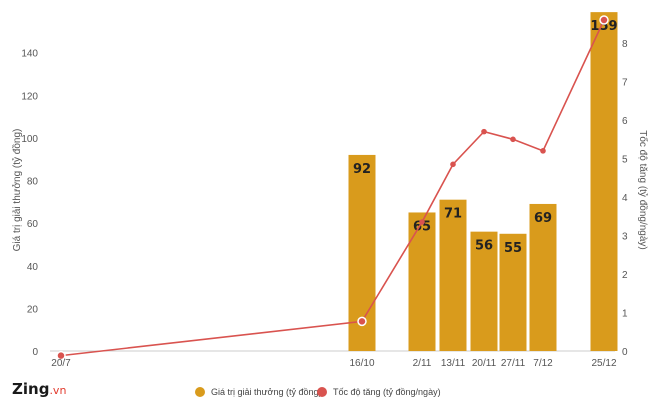 The height and width of the screenshot is (410, 650). Describe the element at coordinates (625, 44) in the screenshot. I see `y-right-tick-label: 8` at that location.